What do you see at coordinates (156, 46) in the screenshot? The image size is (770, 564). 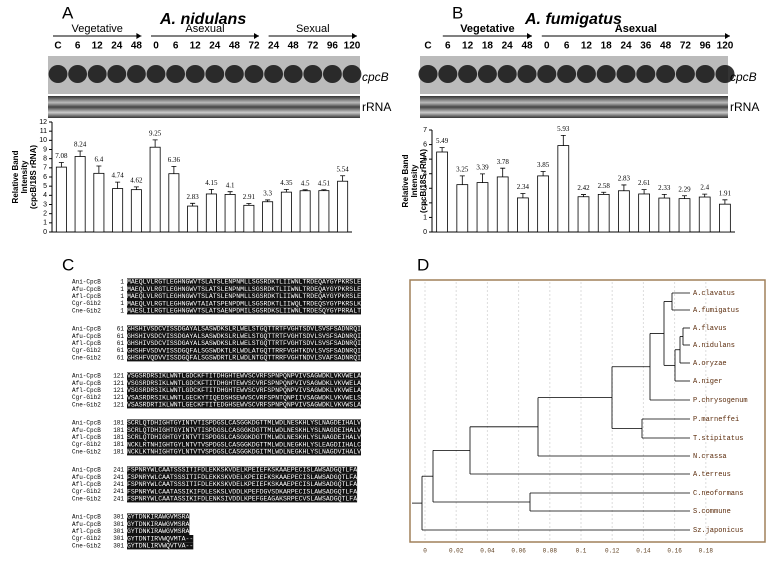 I see `lane-label: 0` at bounding box center [156, 46].